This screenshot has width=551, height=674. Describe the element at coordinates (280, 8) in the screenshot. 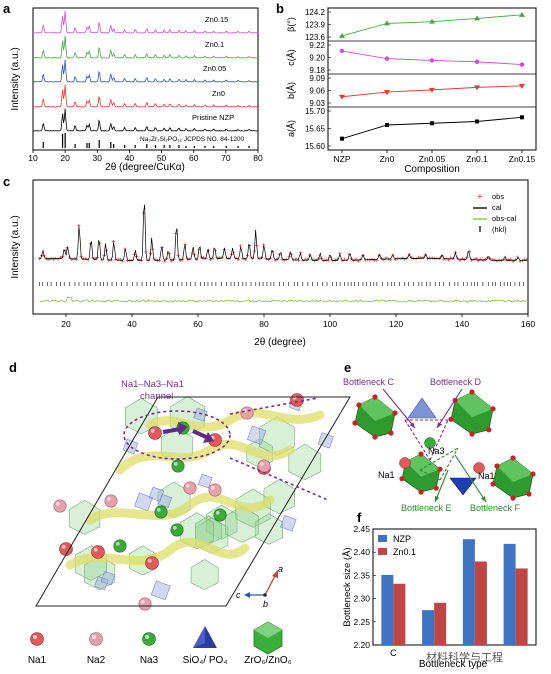

I see `panel-b-letter: b` at that location.